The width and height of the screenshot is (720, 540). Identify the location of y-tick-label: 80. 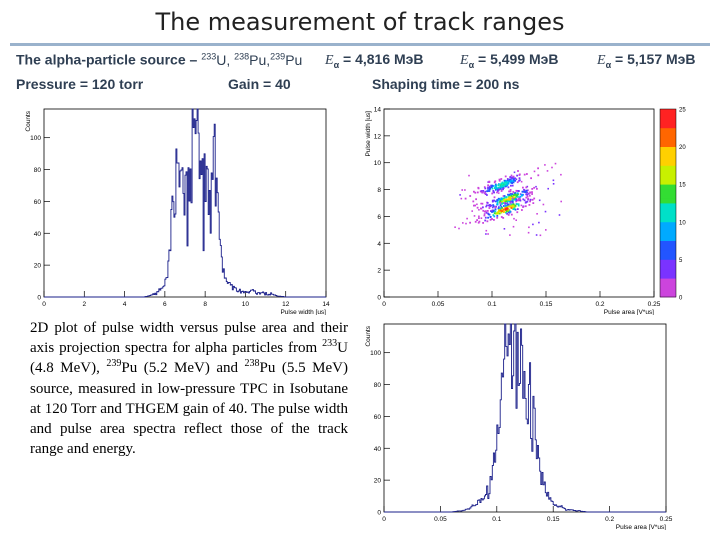
(378, 385).